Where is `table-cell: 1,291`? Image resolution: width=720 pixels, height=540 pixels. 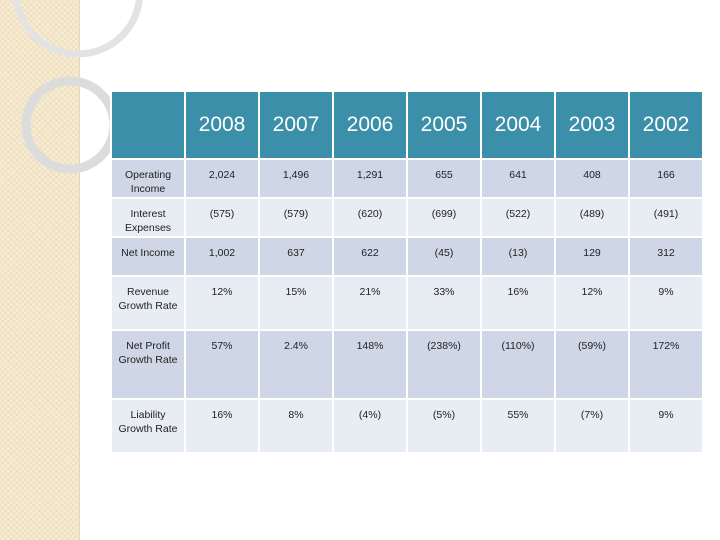
table-cell: 1,291 is located at coordinates (370, 178).